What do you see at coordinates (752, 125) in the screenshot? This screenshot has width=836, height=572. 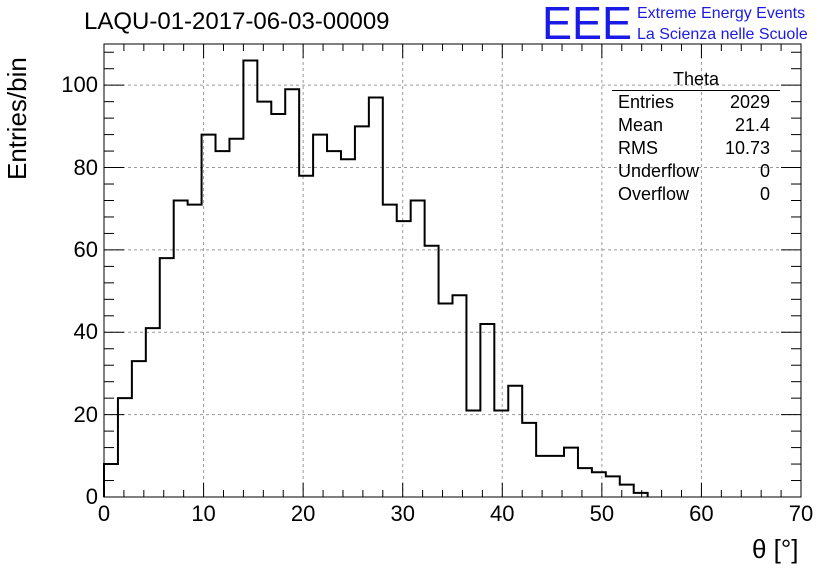 I see `stats-value: 21.4` at bounding box center [752, 125].